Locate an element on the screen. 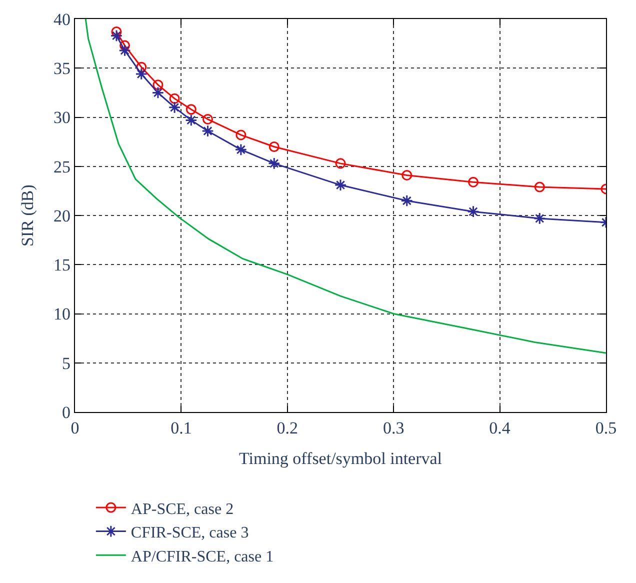 The image size is (636, 583). y-tick-label: 35 is located at coordinates (62, 68).